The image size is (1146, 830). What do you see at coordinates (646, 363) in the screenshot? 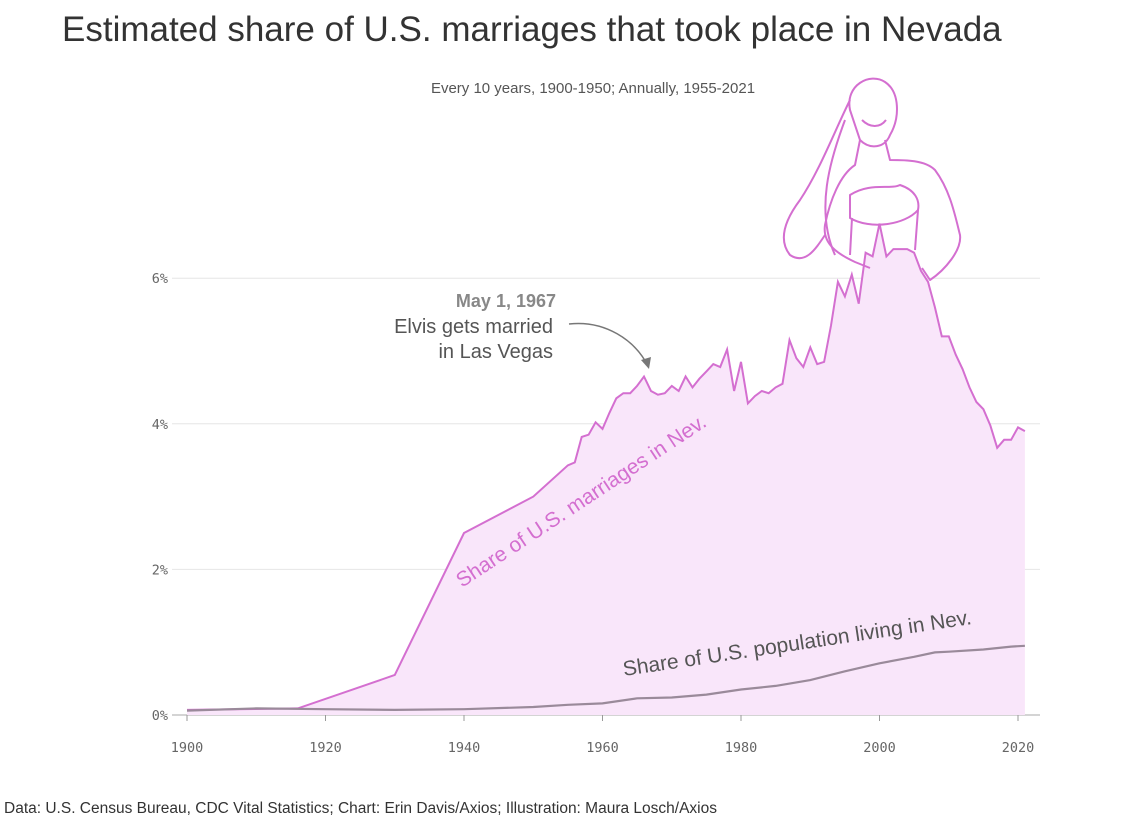
I see `annotation-arrowhead` at bounding box center [646, 363].